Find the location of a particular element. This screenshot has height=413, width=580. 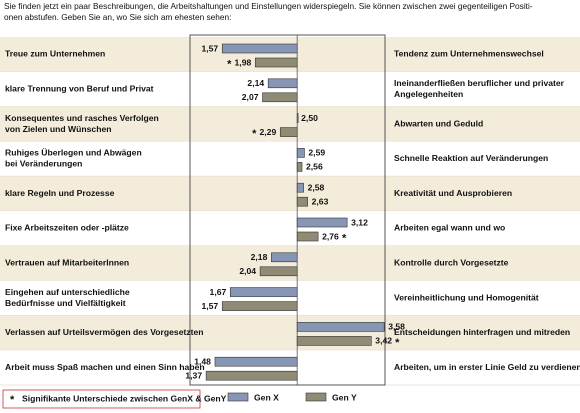

left-label: von Zielen und Wünschen is located at coordinates (58, 129).